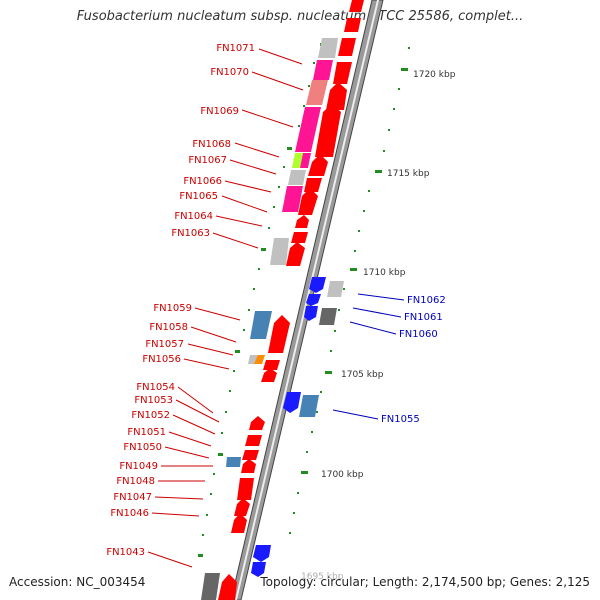 Image resolution: width=600 pixels, height=600 pixels. I want to click on gene-label-fn1053: FN1053, so click(153, 400).